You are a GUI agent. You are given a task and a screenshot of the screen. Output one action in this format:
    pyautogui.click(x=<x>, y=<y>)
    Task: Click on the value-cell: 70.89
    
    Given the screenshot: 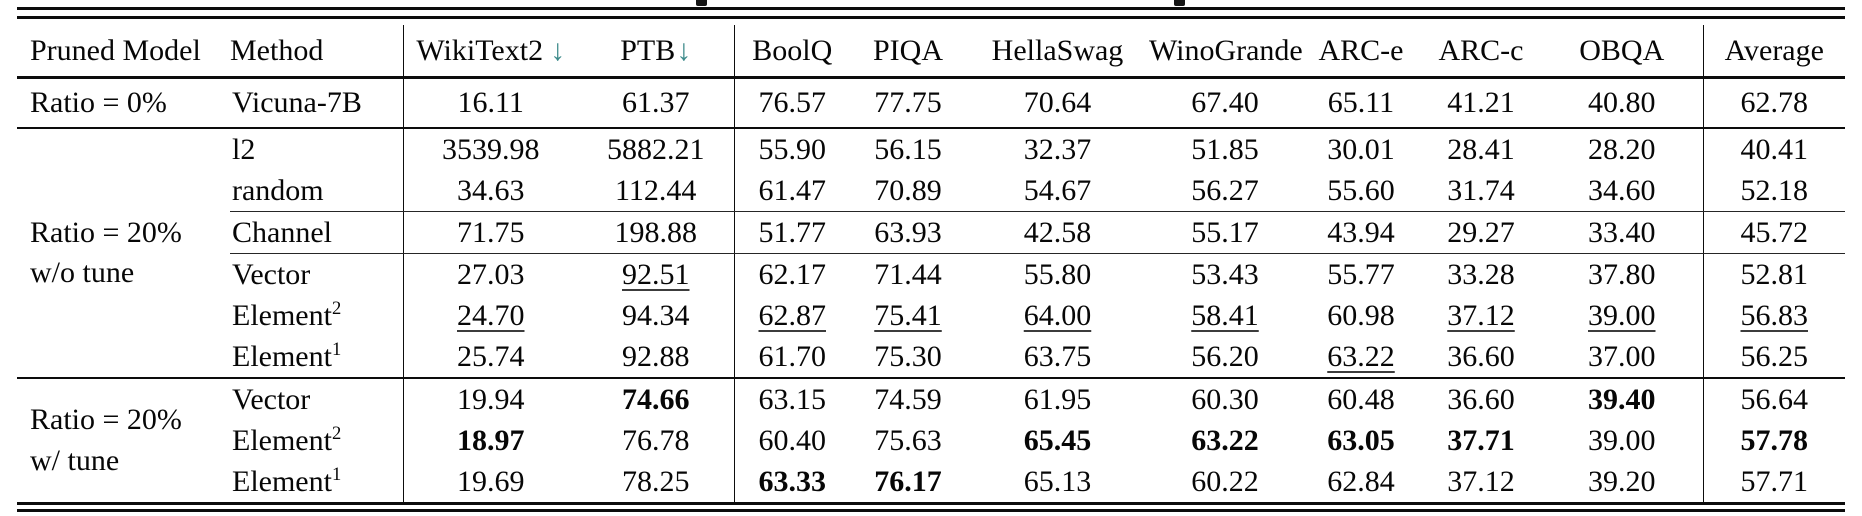 What is the action you would take?
    pyautogui.click(x=908, y=191)
    